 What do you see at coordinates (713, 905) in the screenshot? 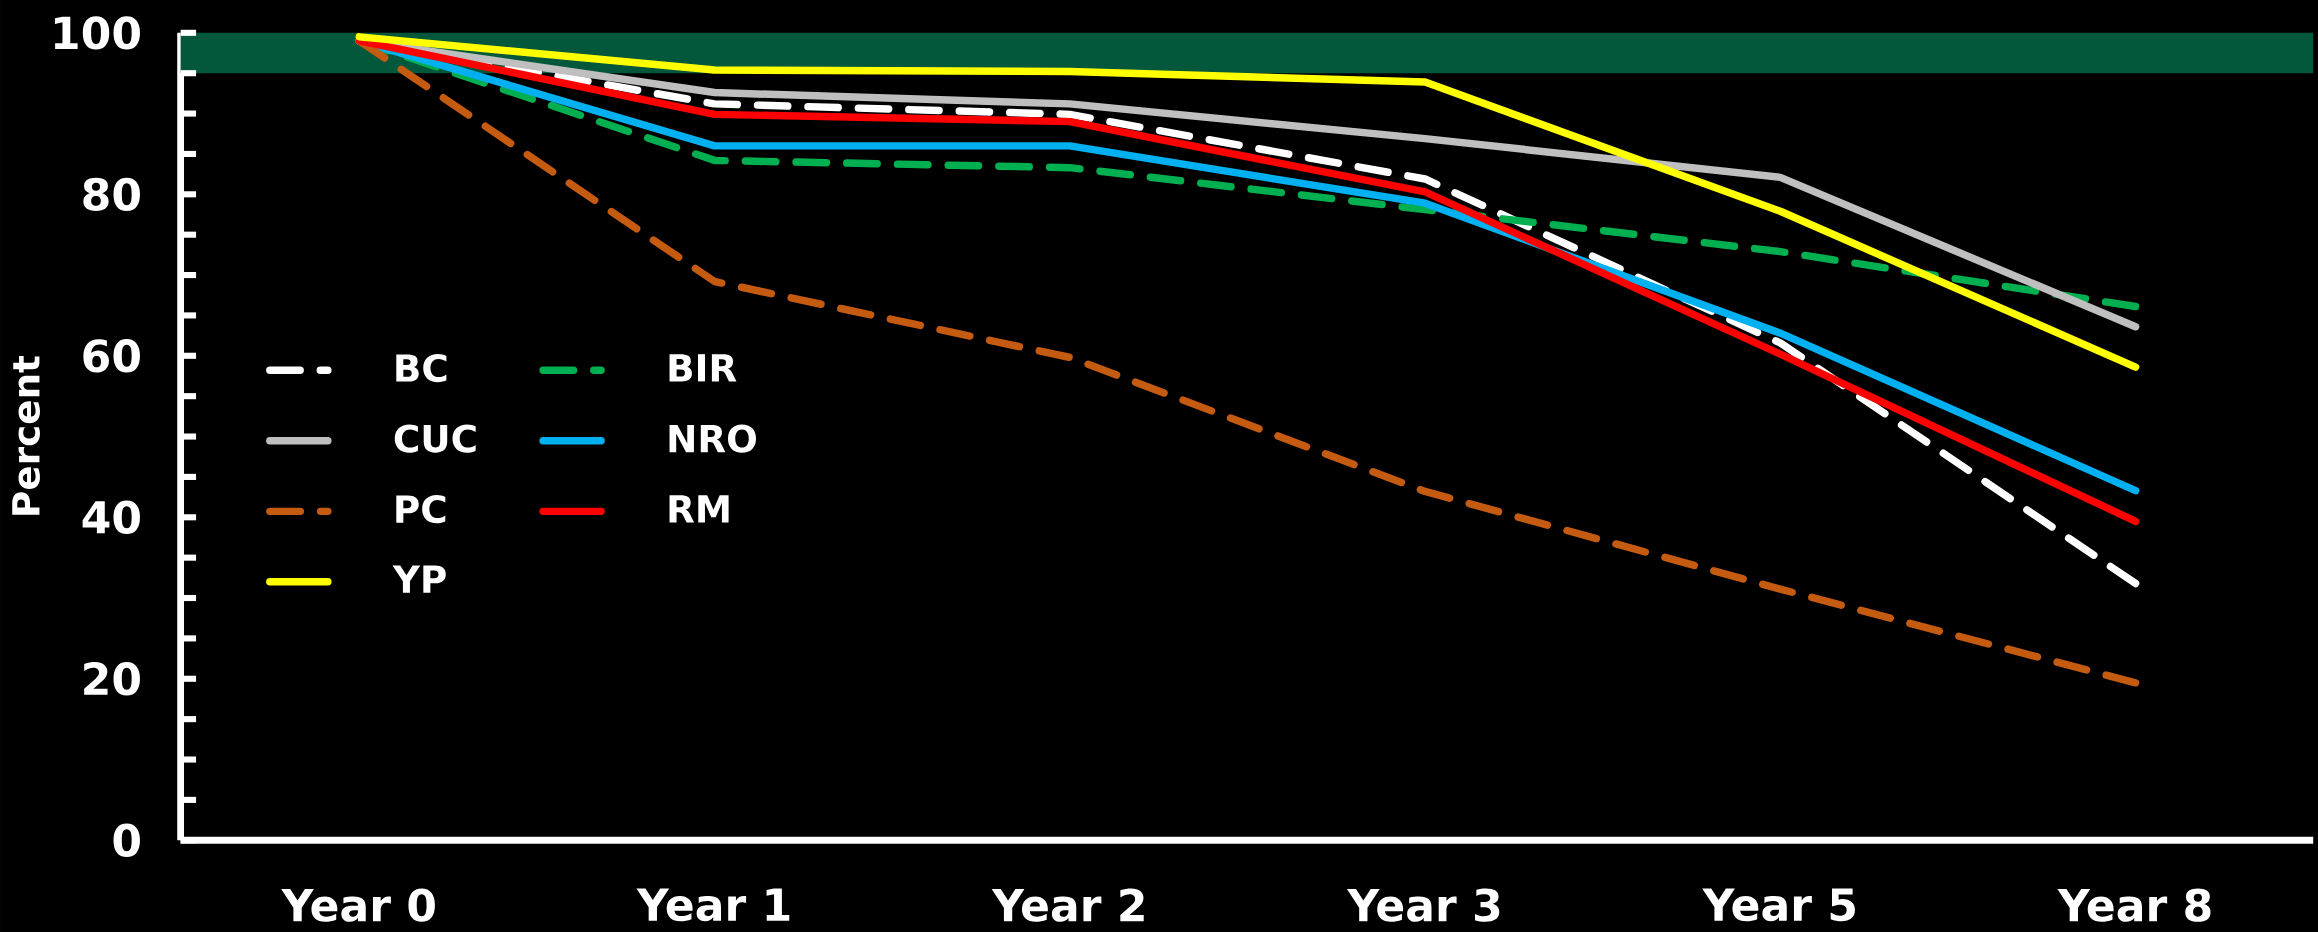
I see `x-tick-label: Year 1` at bounding box center [713, 905].